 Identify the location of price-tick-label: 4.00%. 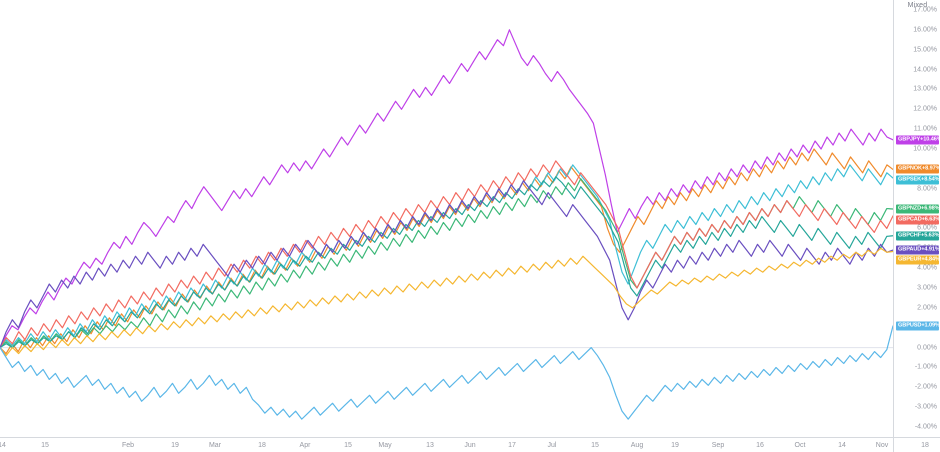
(927, 268).